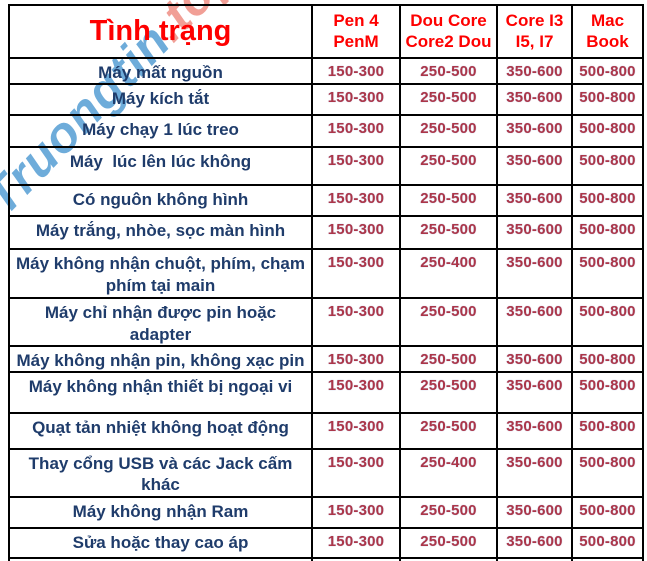 This screenshot has width=647, height=561. What do you see at coordinates (160, 512) in the screenshot?
I see `condition-label: Máy không nhận Ram` at bounding box center [160, 512].